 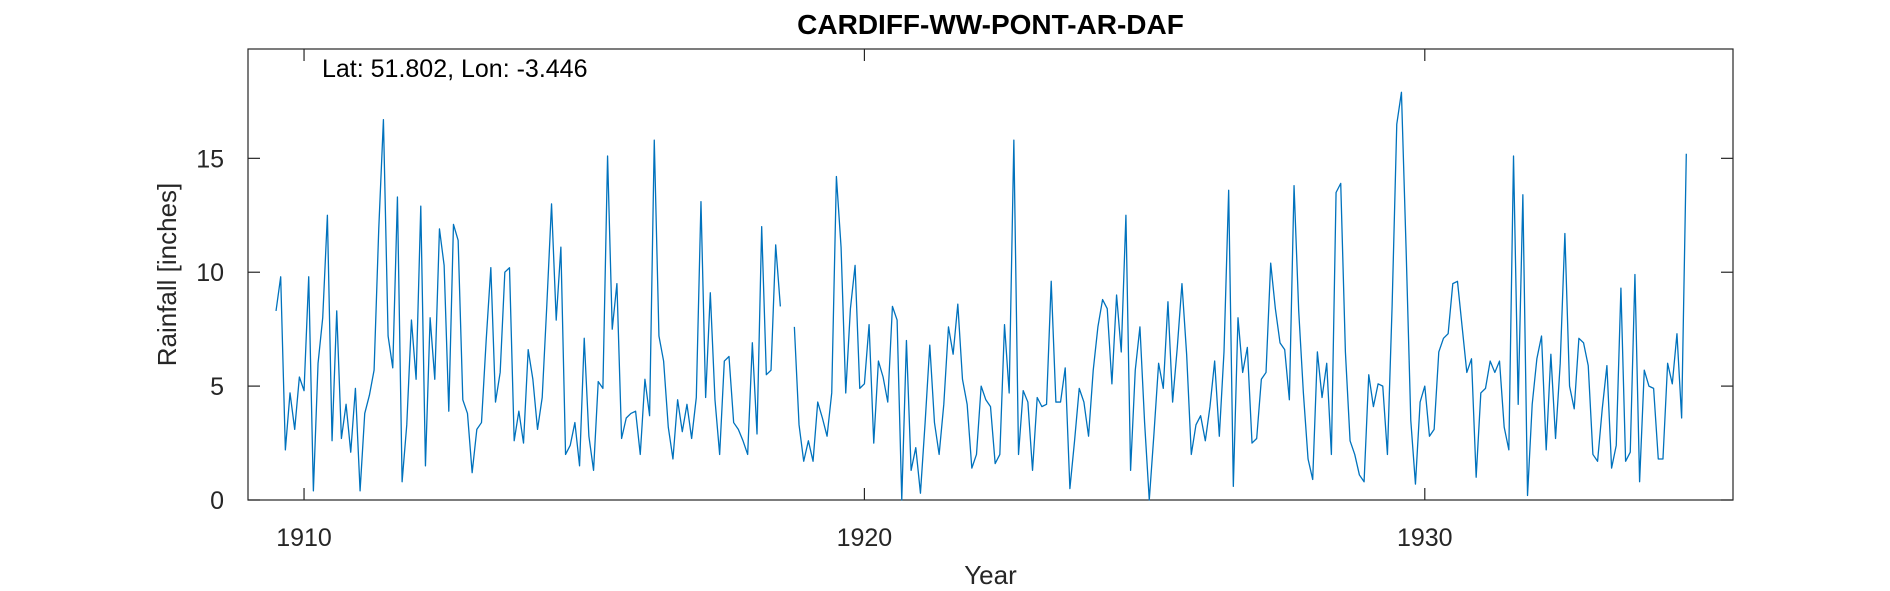 I want to click on x-tick-label: 1920, so click(x=865, y=538).